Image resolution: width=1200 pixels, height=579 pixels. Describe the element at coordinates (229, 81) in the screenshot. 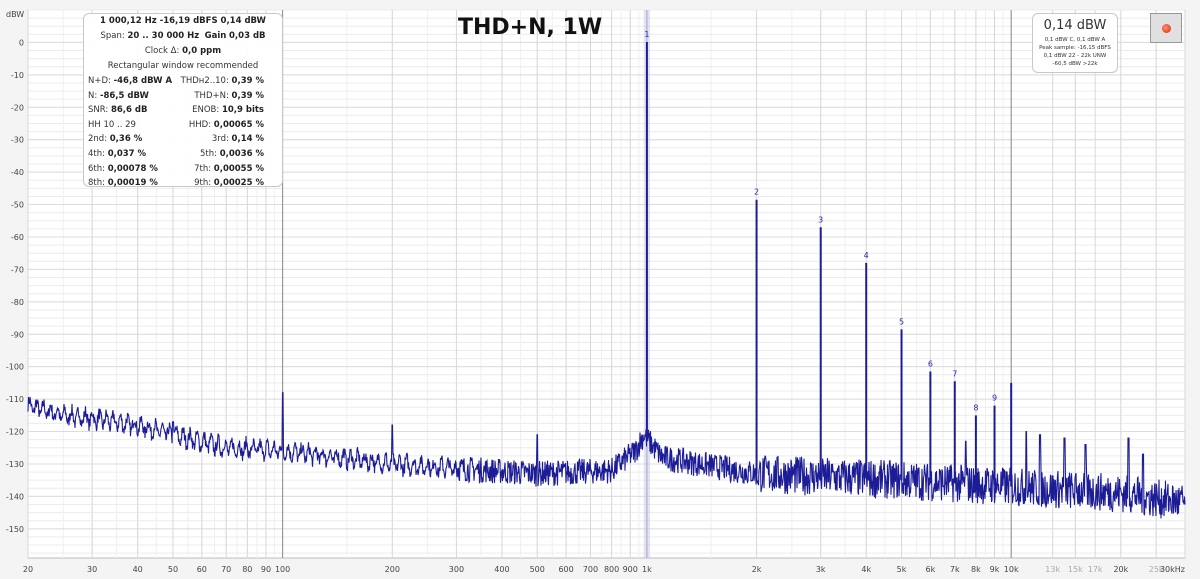

I see `info-cell: THDн2..10: 0,39 %` at that location.